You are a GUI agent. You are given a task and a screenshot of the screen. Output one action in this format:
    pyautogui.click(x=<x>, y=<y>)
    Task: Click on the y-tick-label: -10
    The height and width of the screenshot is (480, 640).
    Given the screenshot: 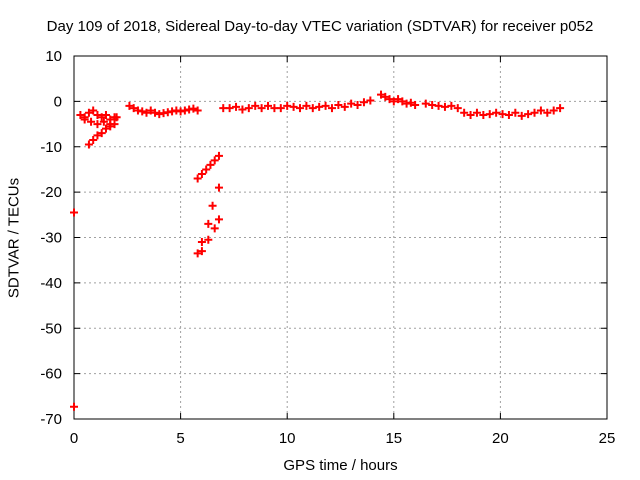 What is the action you would take?
    pyautogui.click(x=51, y=147)
    